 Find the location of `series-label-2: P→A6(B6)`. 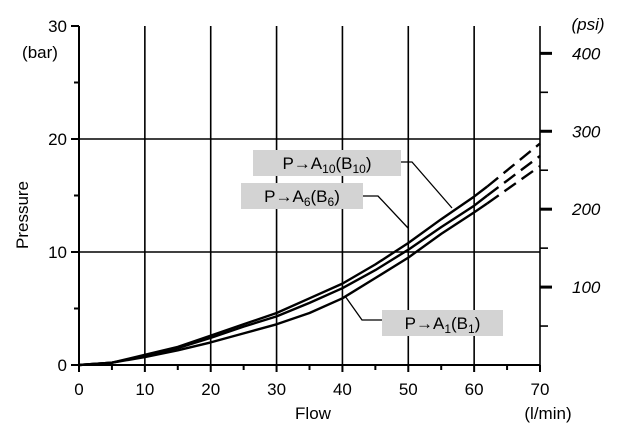

series-label-2: P→A6(B6) is located at coordinates (302, 198).